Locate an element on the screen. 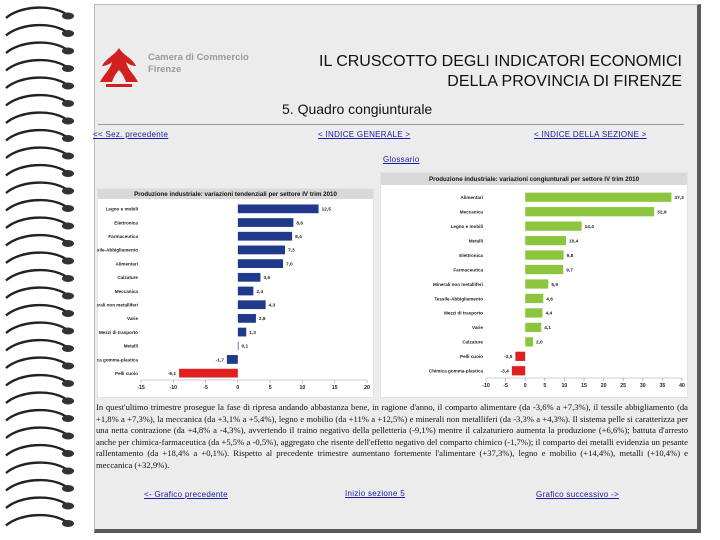 Image resolution: width=720 pixels, height=540 pixels. footer-link: <- Grafico precedente is located at coordinates (186, 494).